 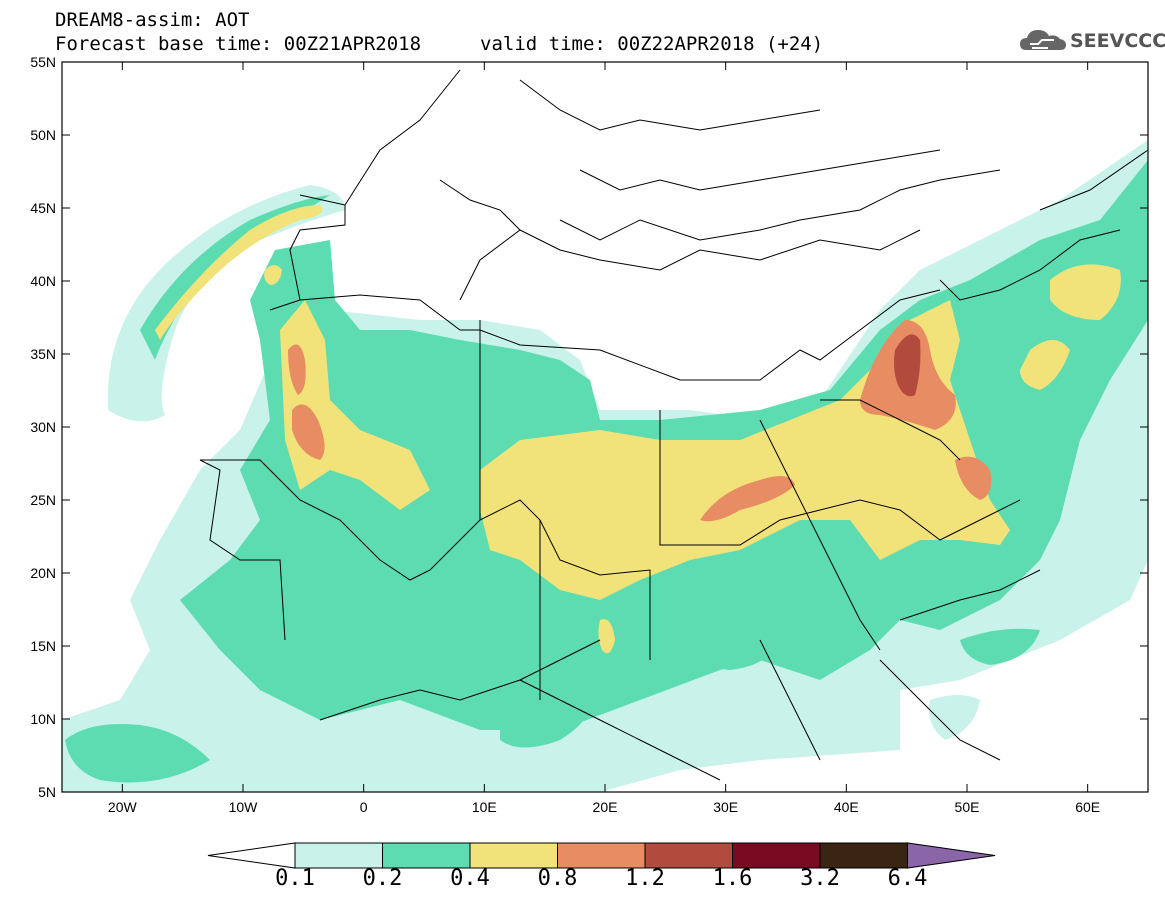 I want to click on y-tick-label: 40N, so click(x=43, y=281).